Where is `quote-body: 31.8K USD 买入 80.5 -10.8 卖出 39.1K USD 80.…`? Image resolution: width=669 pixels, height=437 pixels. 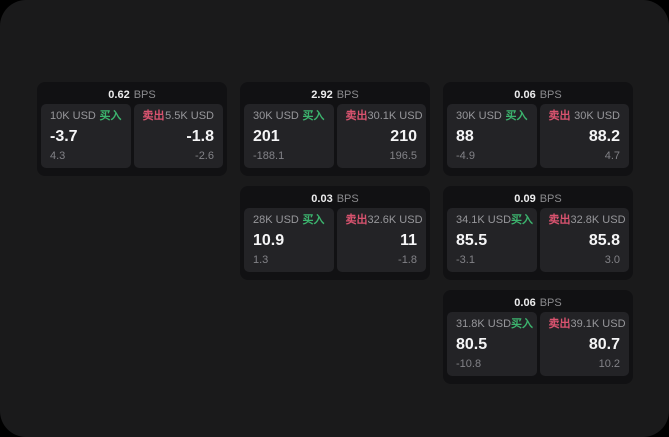 quote-body: 31.8K USD 买入 80.5 -10.8 卖出 39.1K USD 80.… is located at coordinates (538, 344).